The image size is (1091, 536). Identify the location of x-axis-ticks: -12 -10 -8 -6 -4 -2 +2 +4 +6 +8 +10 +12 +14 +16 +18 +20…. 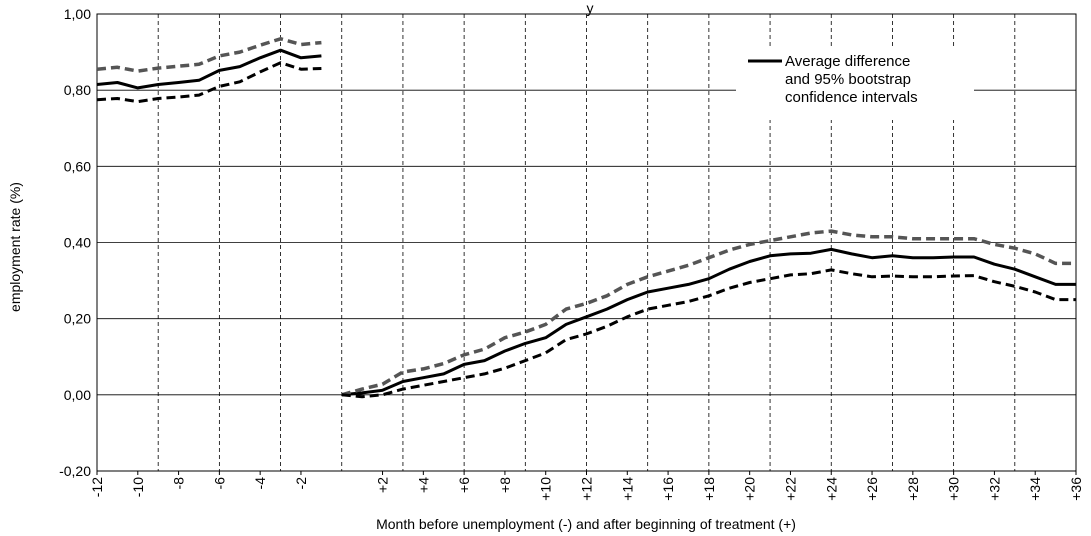
(586, 486).